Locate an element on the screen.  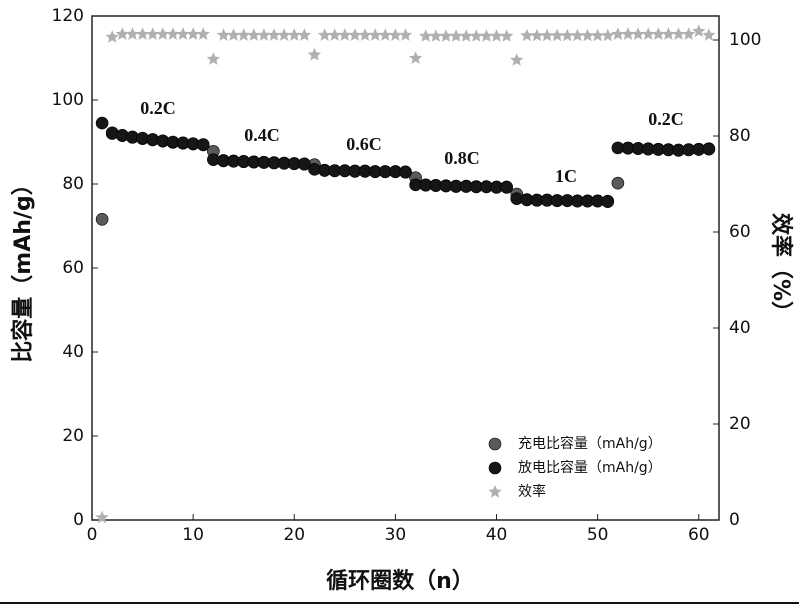
y2-tick-label: 80 is located at coordinates (740, 136).